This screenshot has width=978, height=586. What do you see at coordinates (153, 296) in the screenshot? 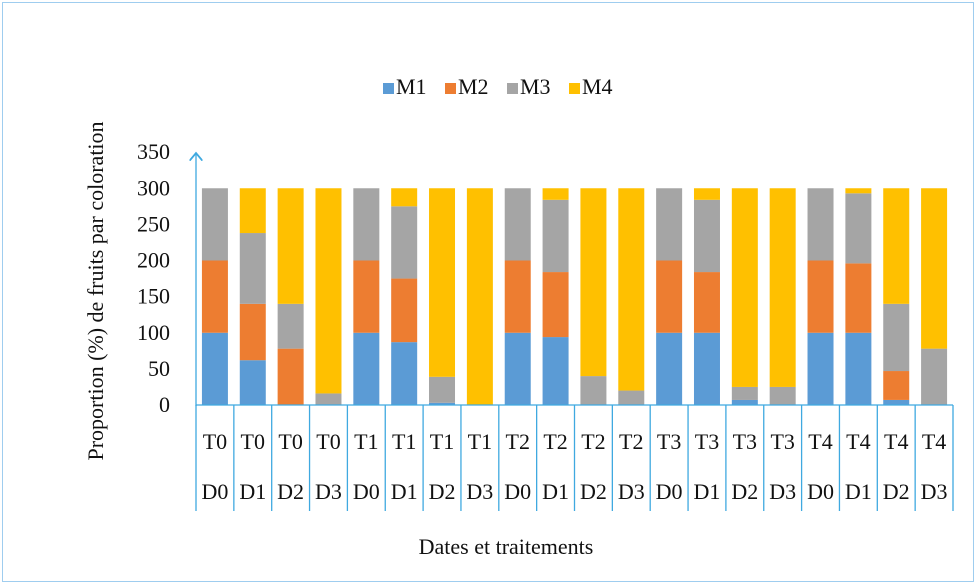
I see `y-tick-label: 150` at bounding box center [153, 296].